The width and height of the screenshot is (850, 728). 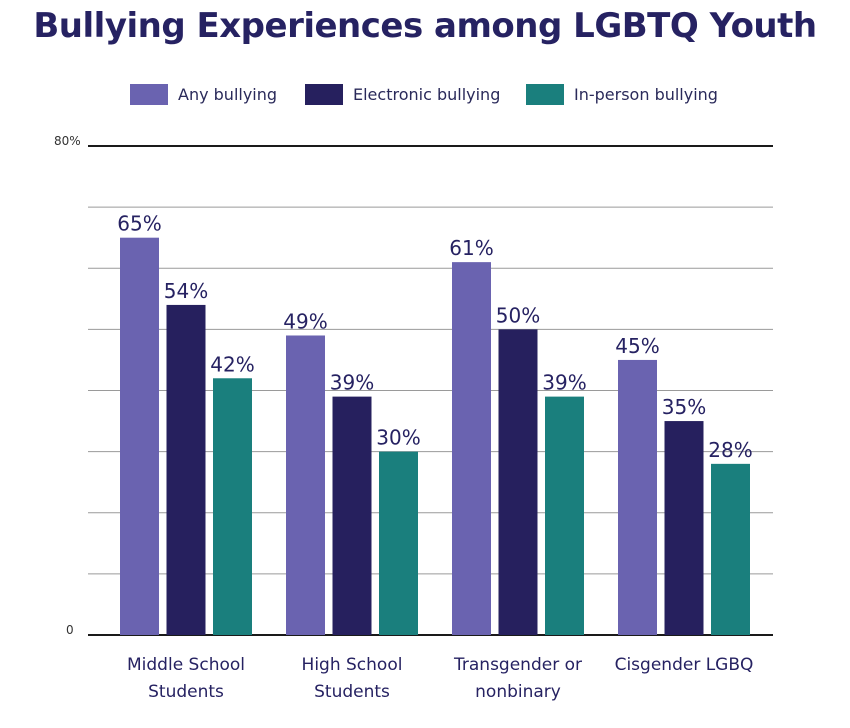 I want to click on legend-label-any: Any bullying, so click(x=228, y=94).